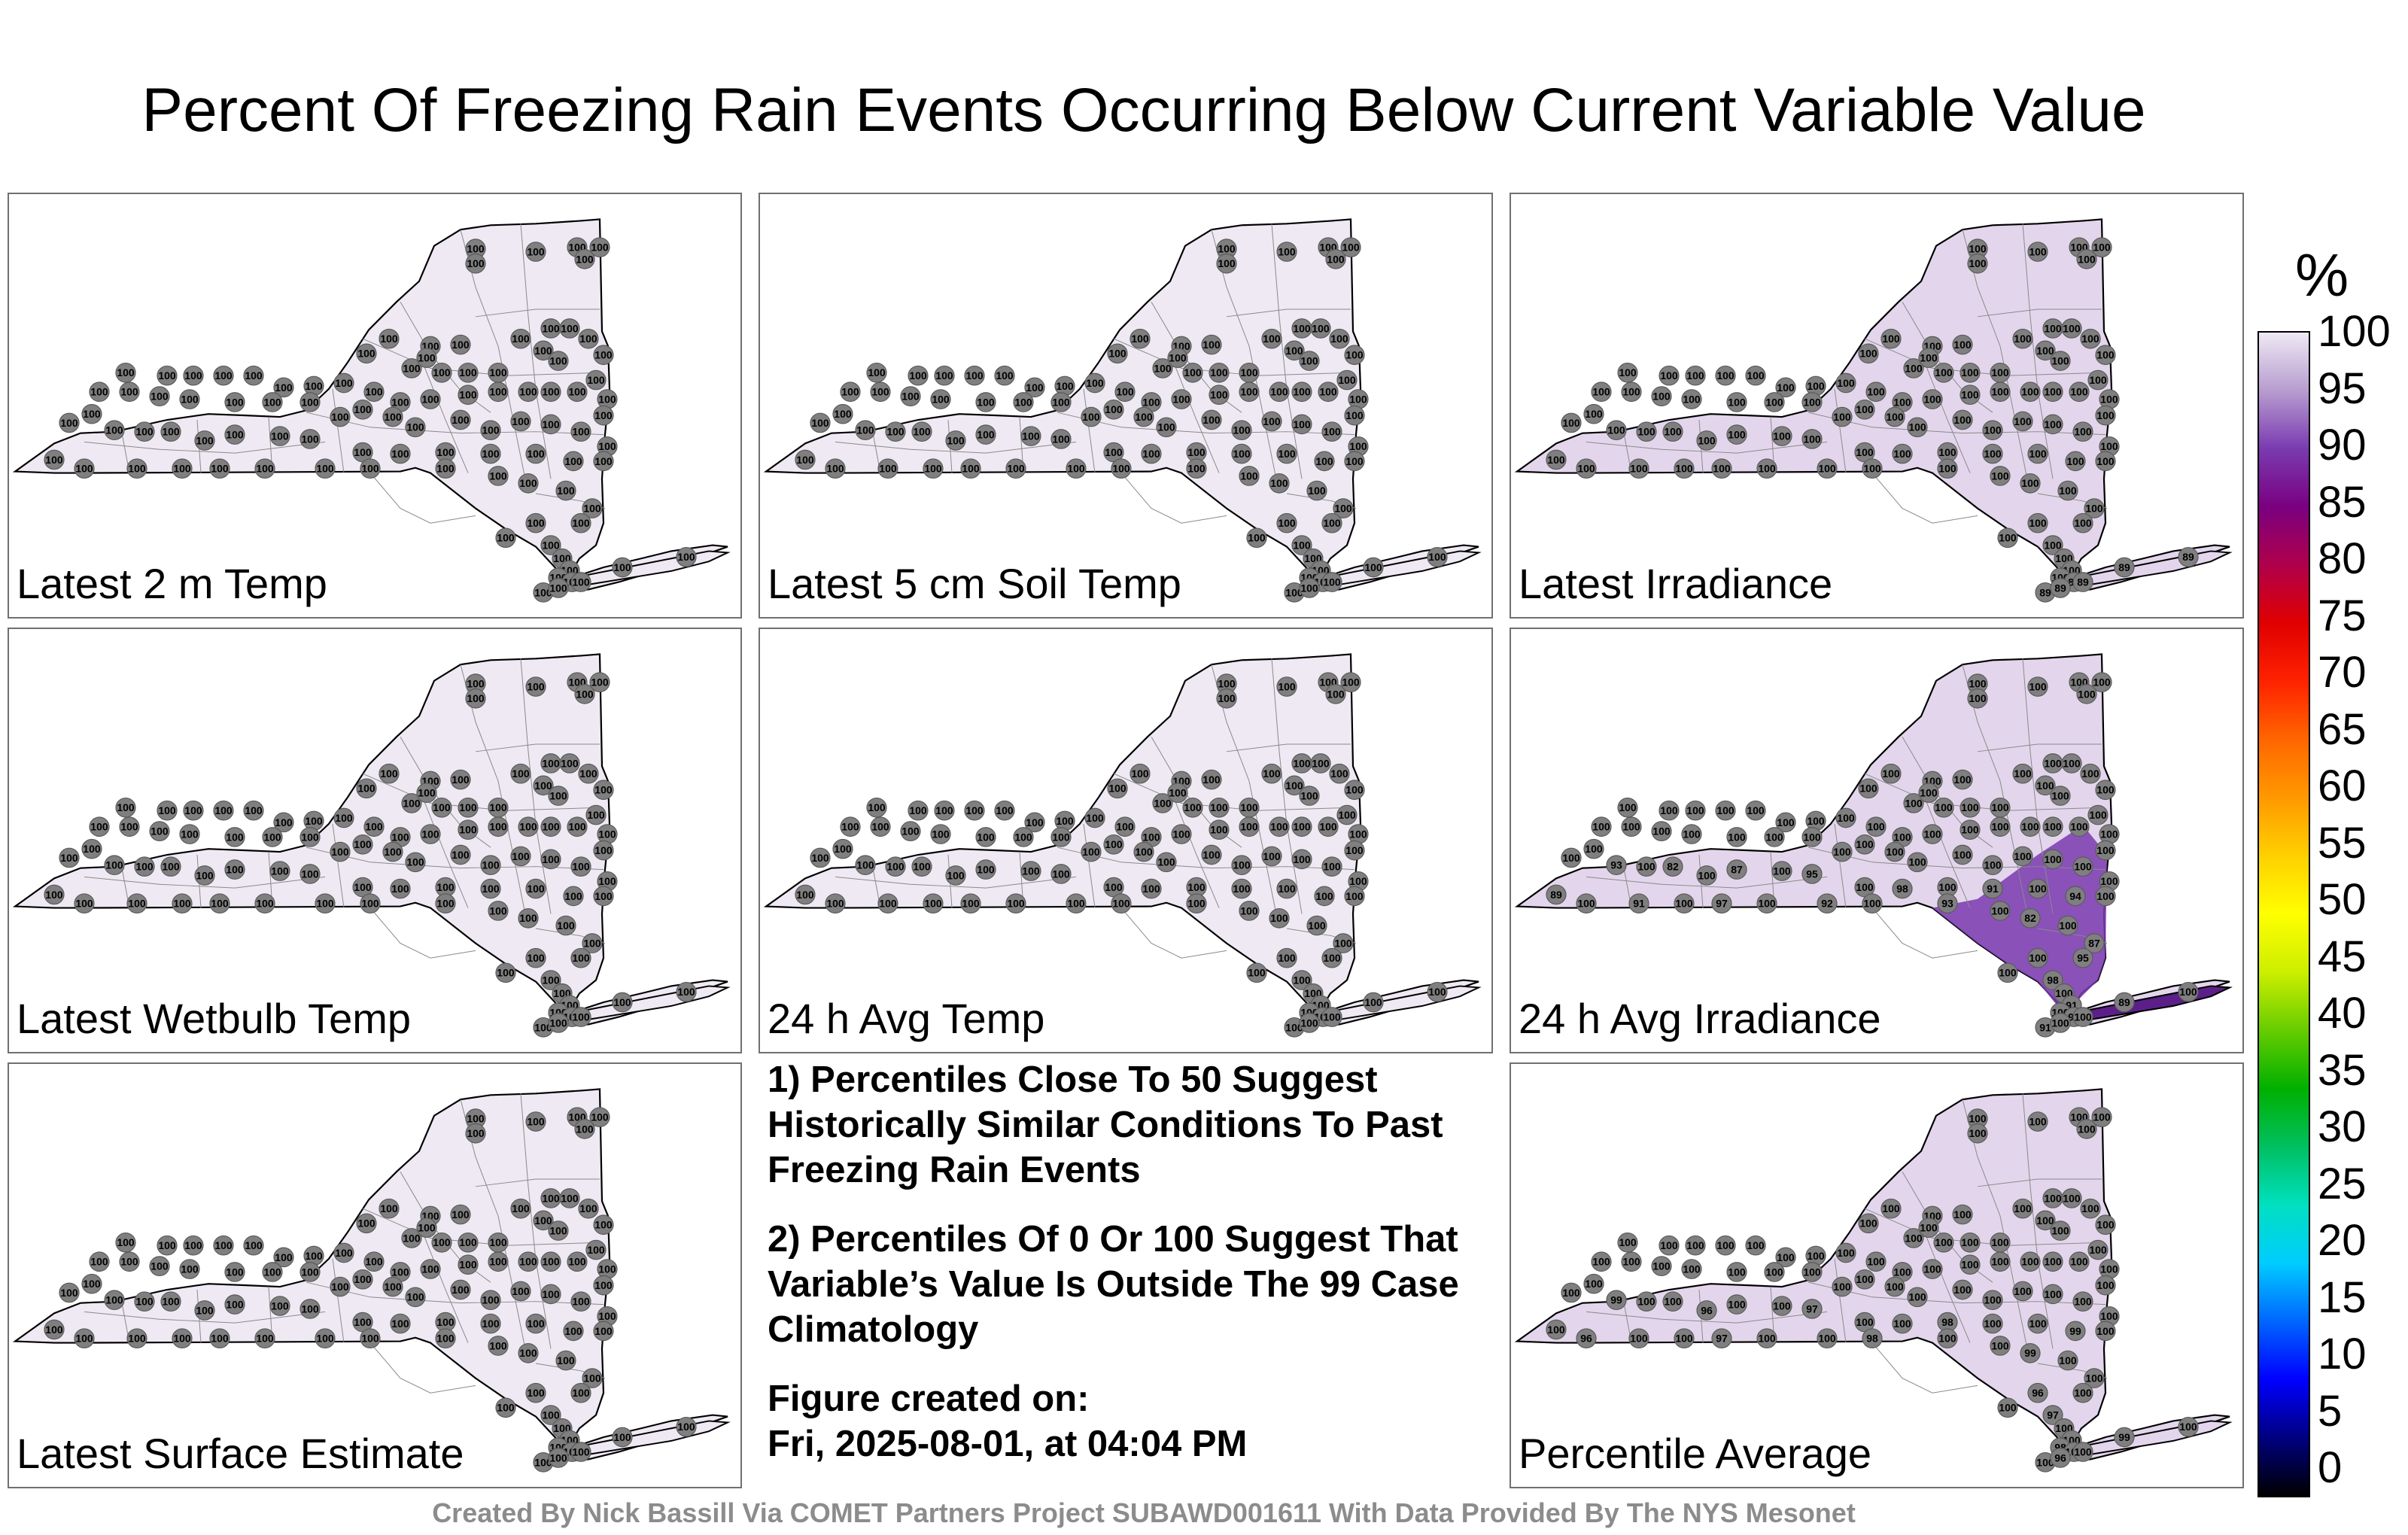 This screenshot has width=2408, height=1535. I want to click on colorbar-tick: 0, so click(2330, 1467).